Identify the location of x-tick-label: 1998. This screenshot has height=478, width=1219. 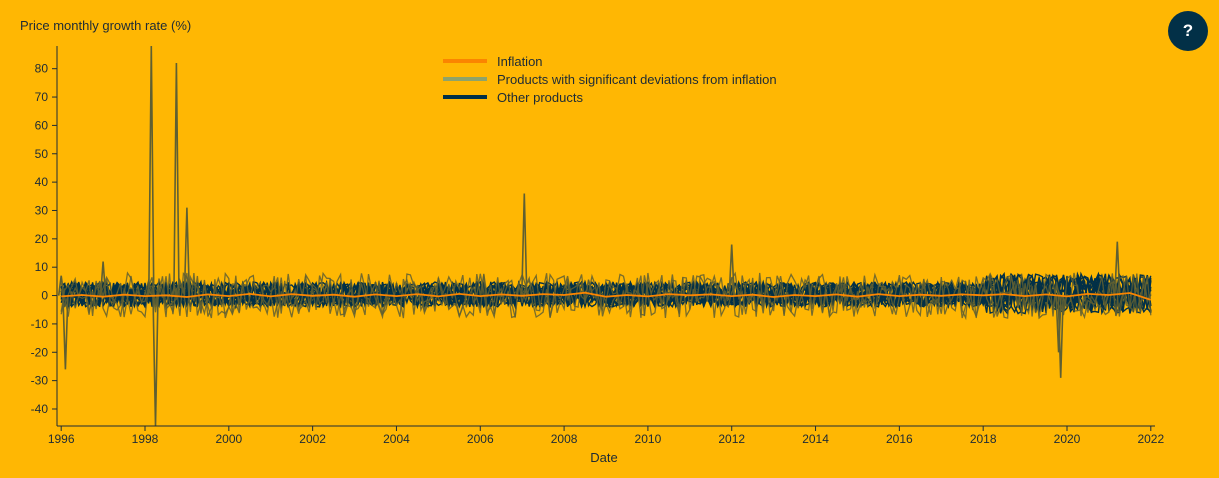
(145, 439).